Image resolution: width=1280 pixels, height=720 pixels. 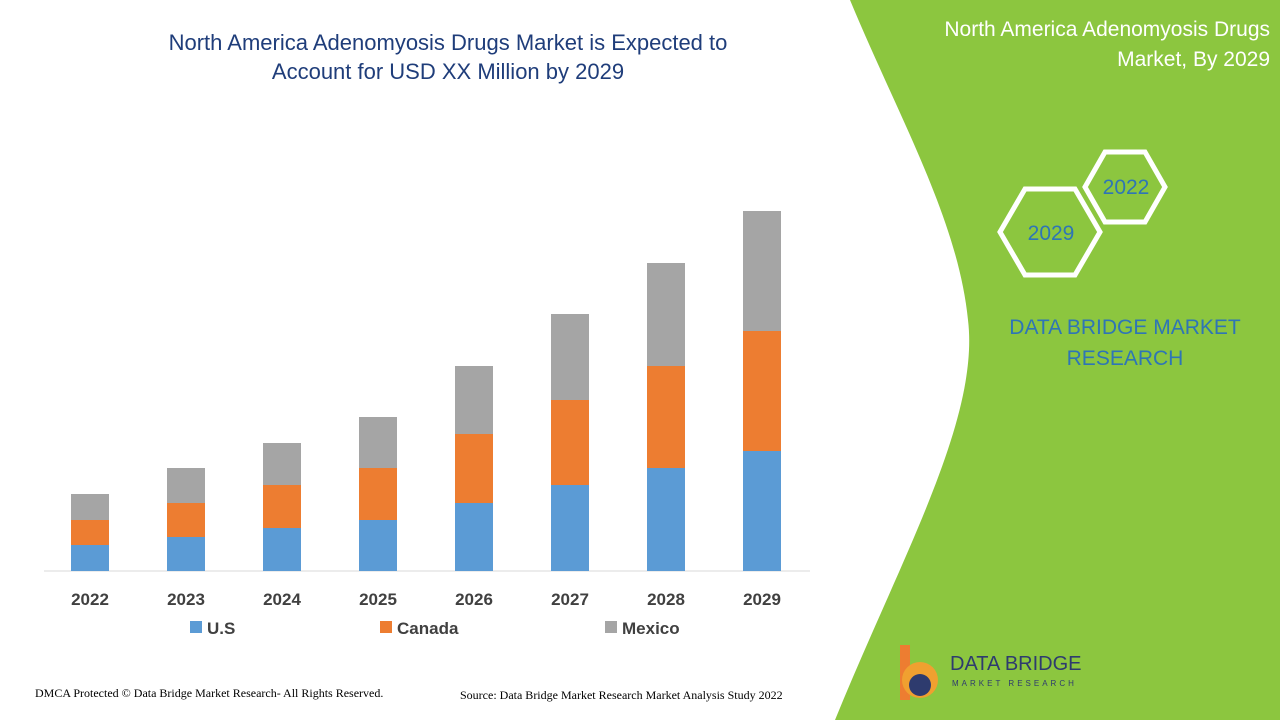 What do you see at coordinates (1016, 664) in the screenshot?
I see `logo-name: DATA BRIDGE` at bounding box center [1016, 664].